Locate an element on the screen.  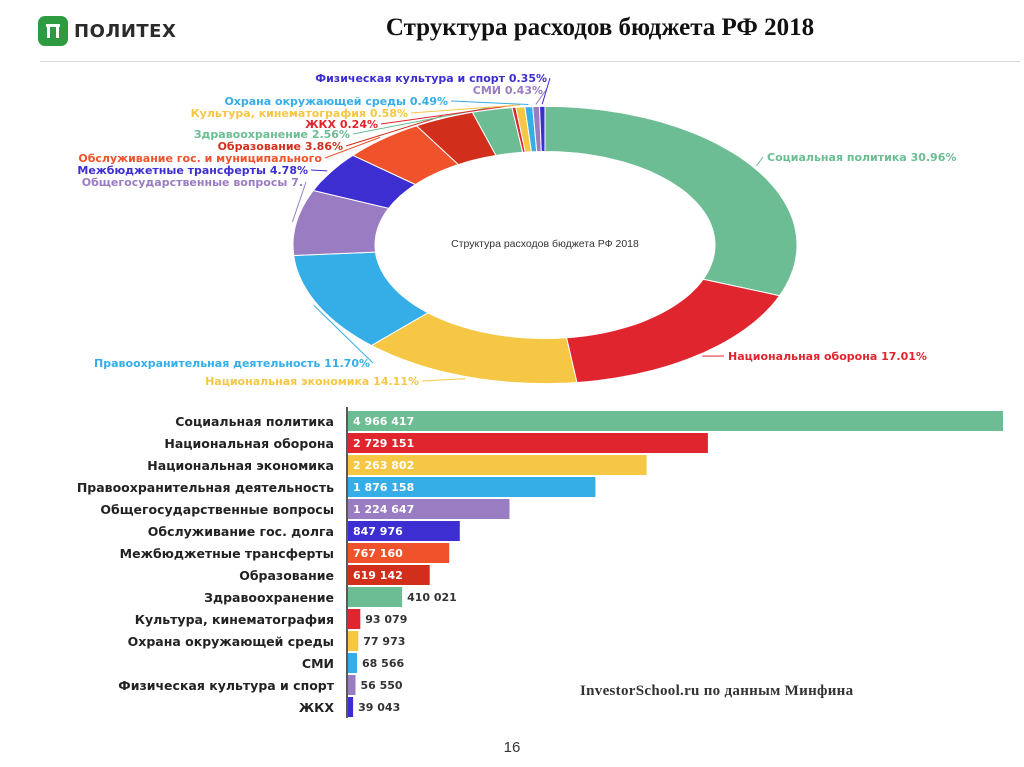
logo-text: ПОЛИТЕХ is located at coordinates (125, 31).